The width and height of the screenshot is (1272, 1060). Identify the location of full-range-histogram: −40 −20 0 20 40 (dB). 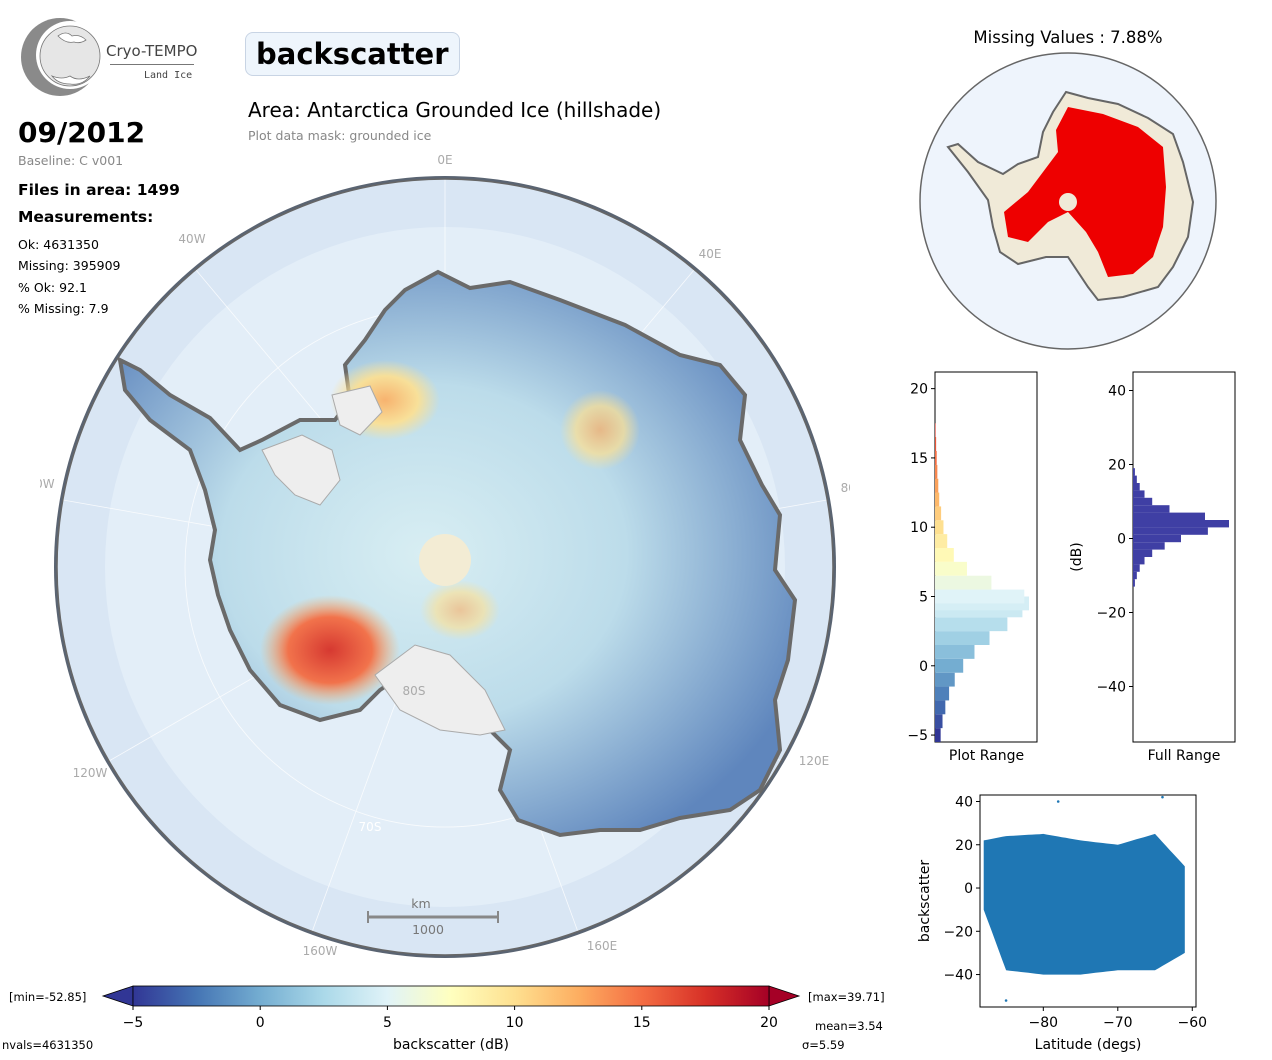
(1152, 557).